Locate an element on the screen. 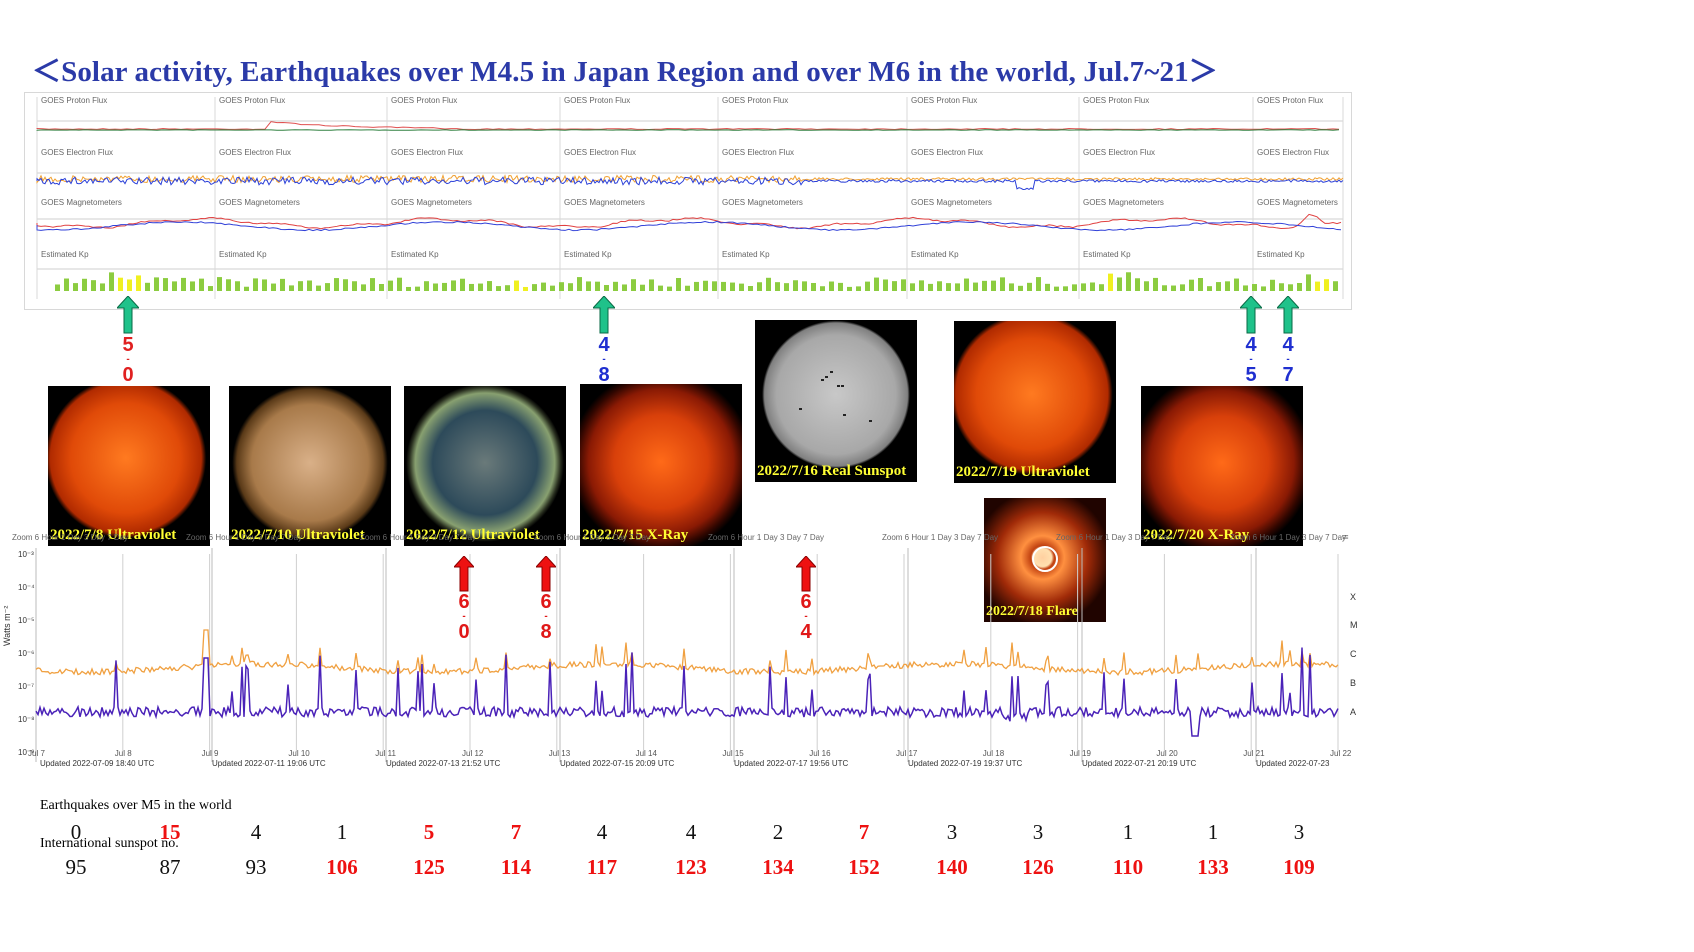  sunspot-number-cell: 126 is located at coordinates (1038, 867).